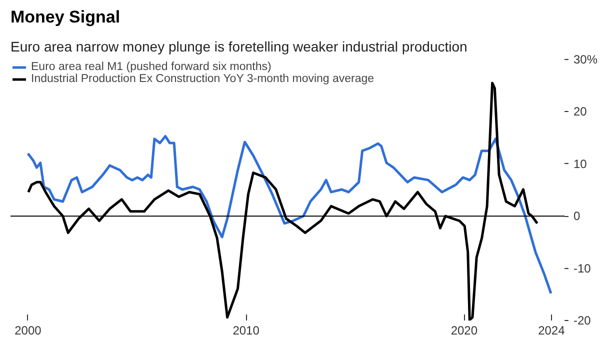  I want to click on x-tick-label: 2010, so click(246, 330).